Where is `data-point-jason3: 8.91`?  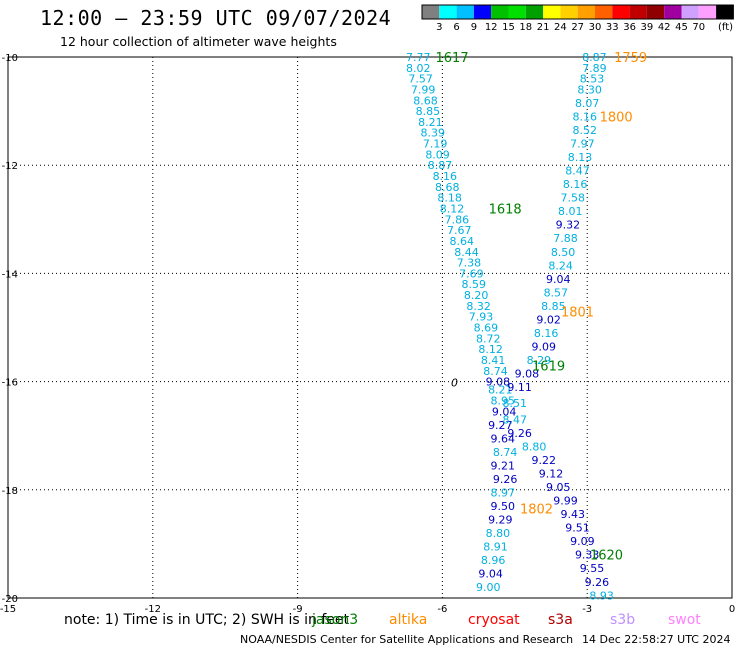 data-point-jason3: 8.91 is located at coordinates (495, 547).